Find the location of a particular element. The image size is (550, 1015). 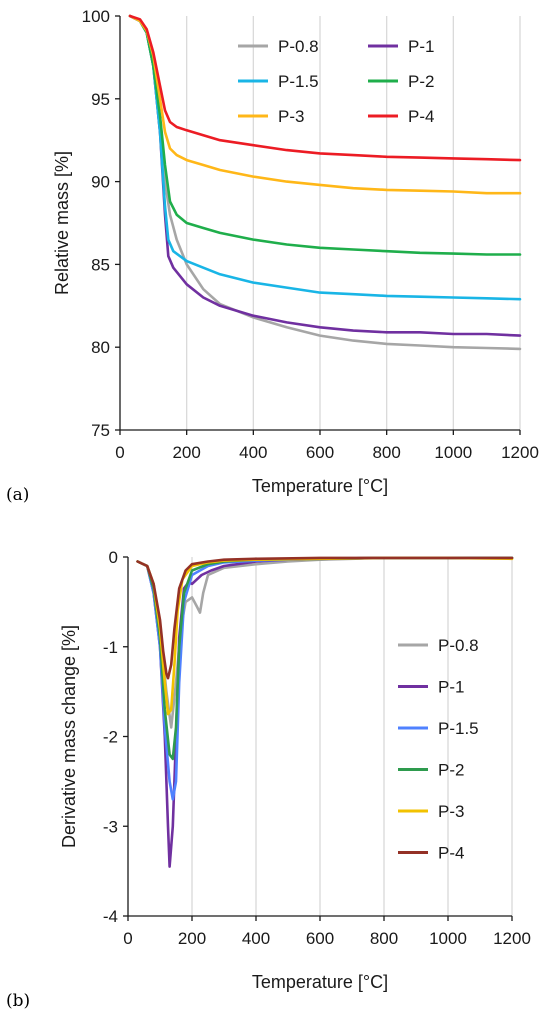

y-tick-label: 0 is located at coordinates (113, 557).